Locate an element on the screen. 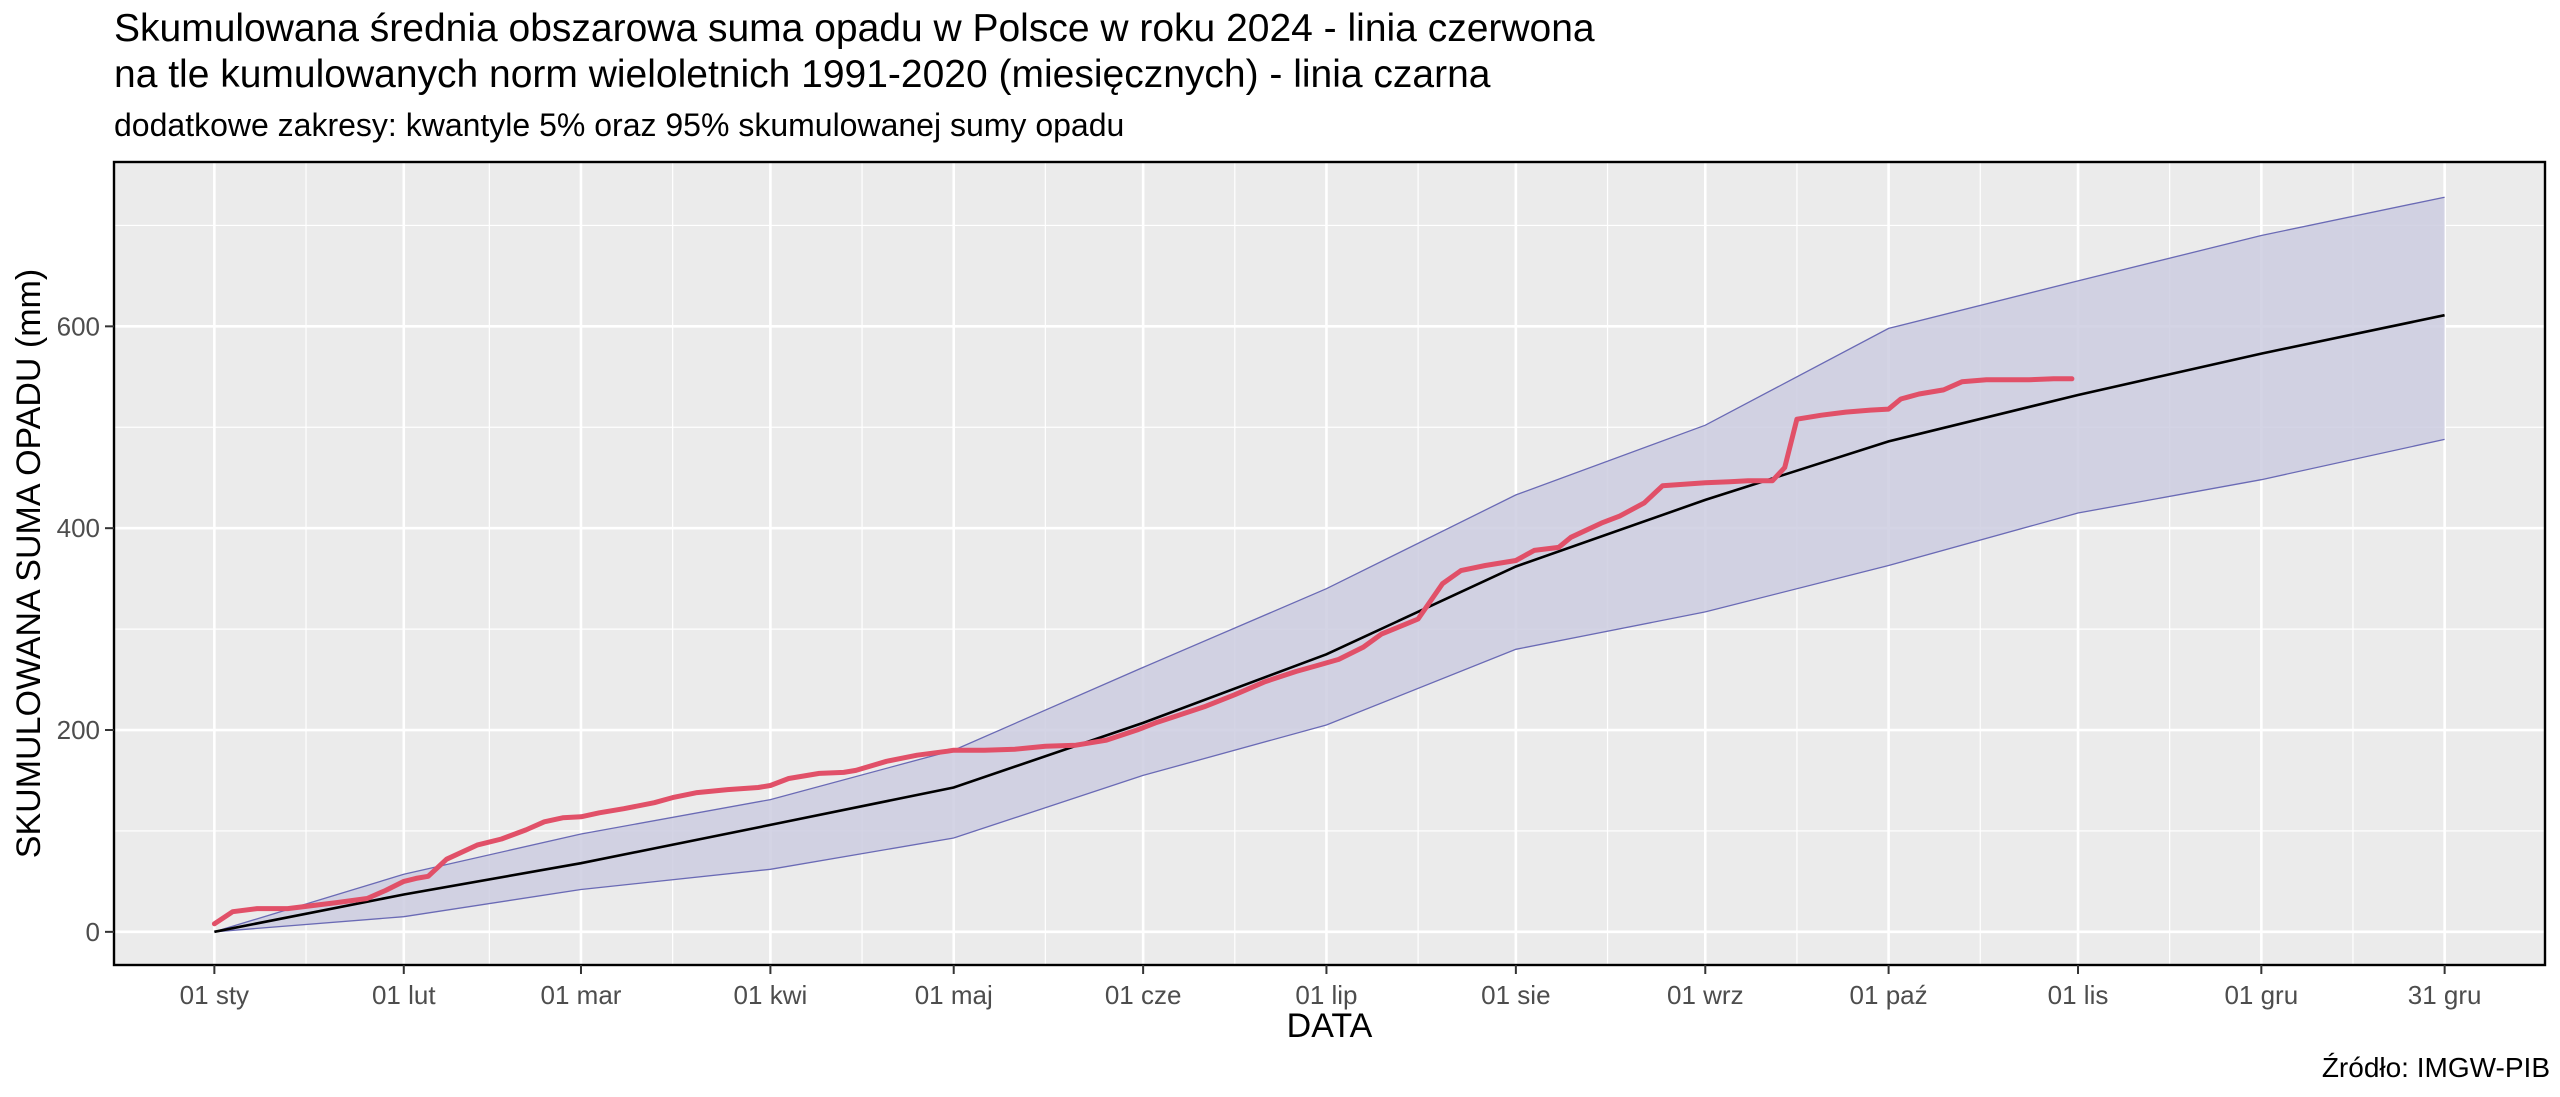 This screenshot has height=1097, width=2560. source-caption: Źródło: IMGW-PIB is located at coordinates (2435, 1067).